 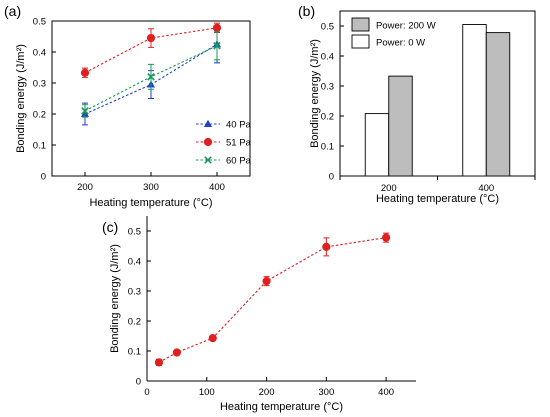 I want to click on panel-b-panel-label: (b), so click(x=306, y=11).